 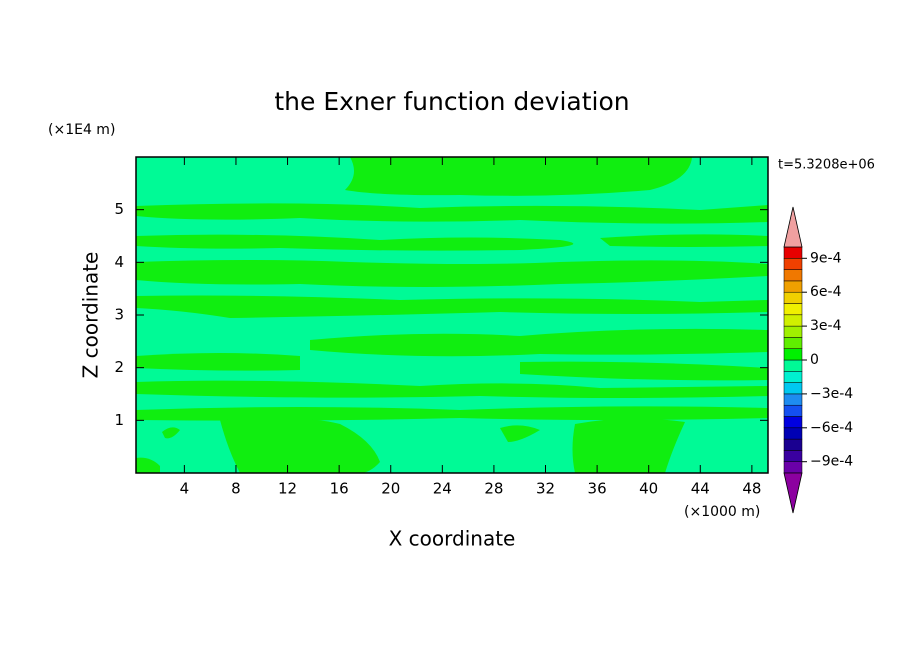 What do you see at coordinates (493, 489) in the screenshot?
I see `x-tick-label: 28` at bounding box center [493, 489].